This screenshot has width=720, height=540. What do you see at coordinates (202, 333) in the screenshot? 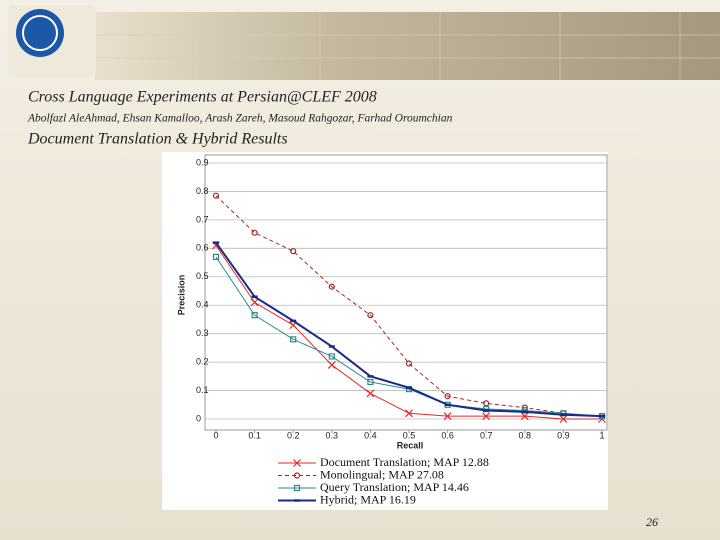
I see `y-tick-label: 0.3` at bounding box center [202, 333].